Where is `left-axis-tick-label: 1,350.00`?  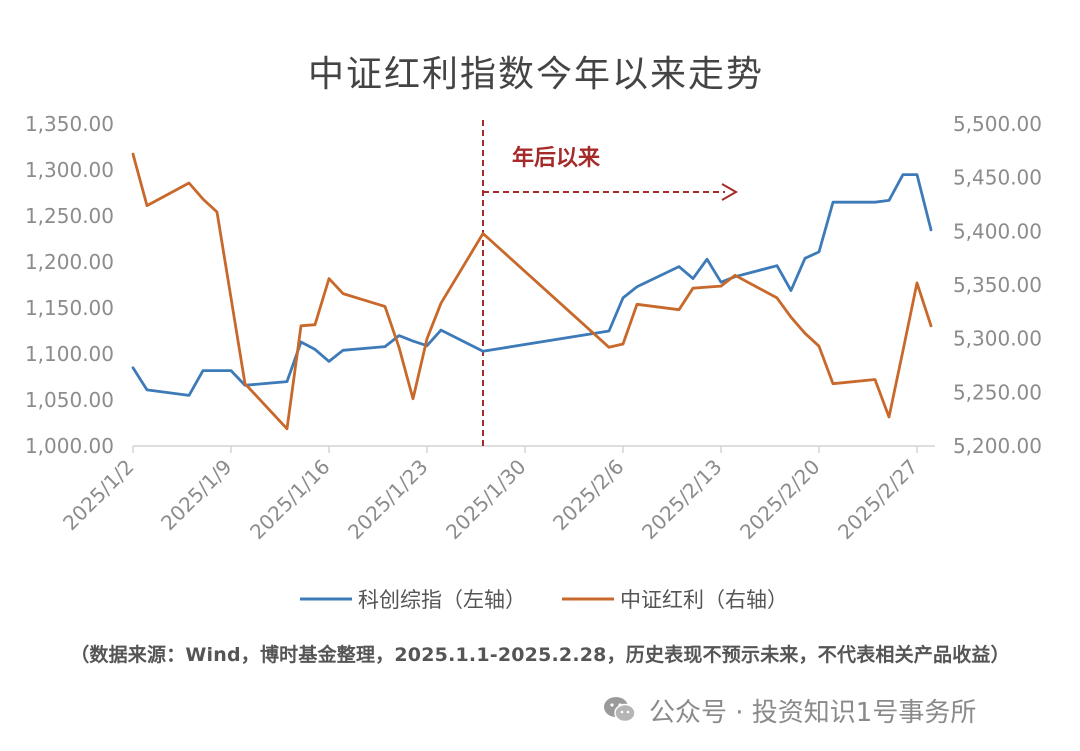
left-axis-tick-label: 1,350.00 is located at coordinates (69, 124).